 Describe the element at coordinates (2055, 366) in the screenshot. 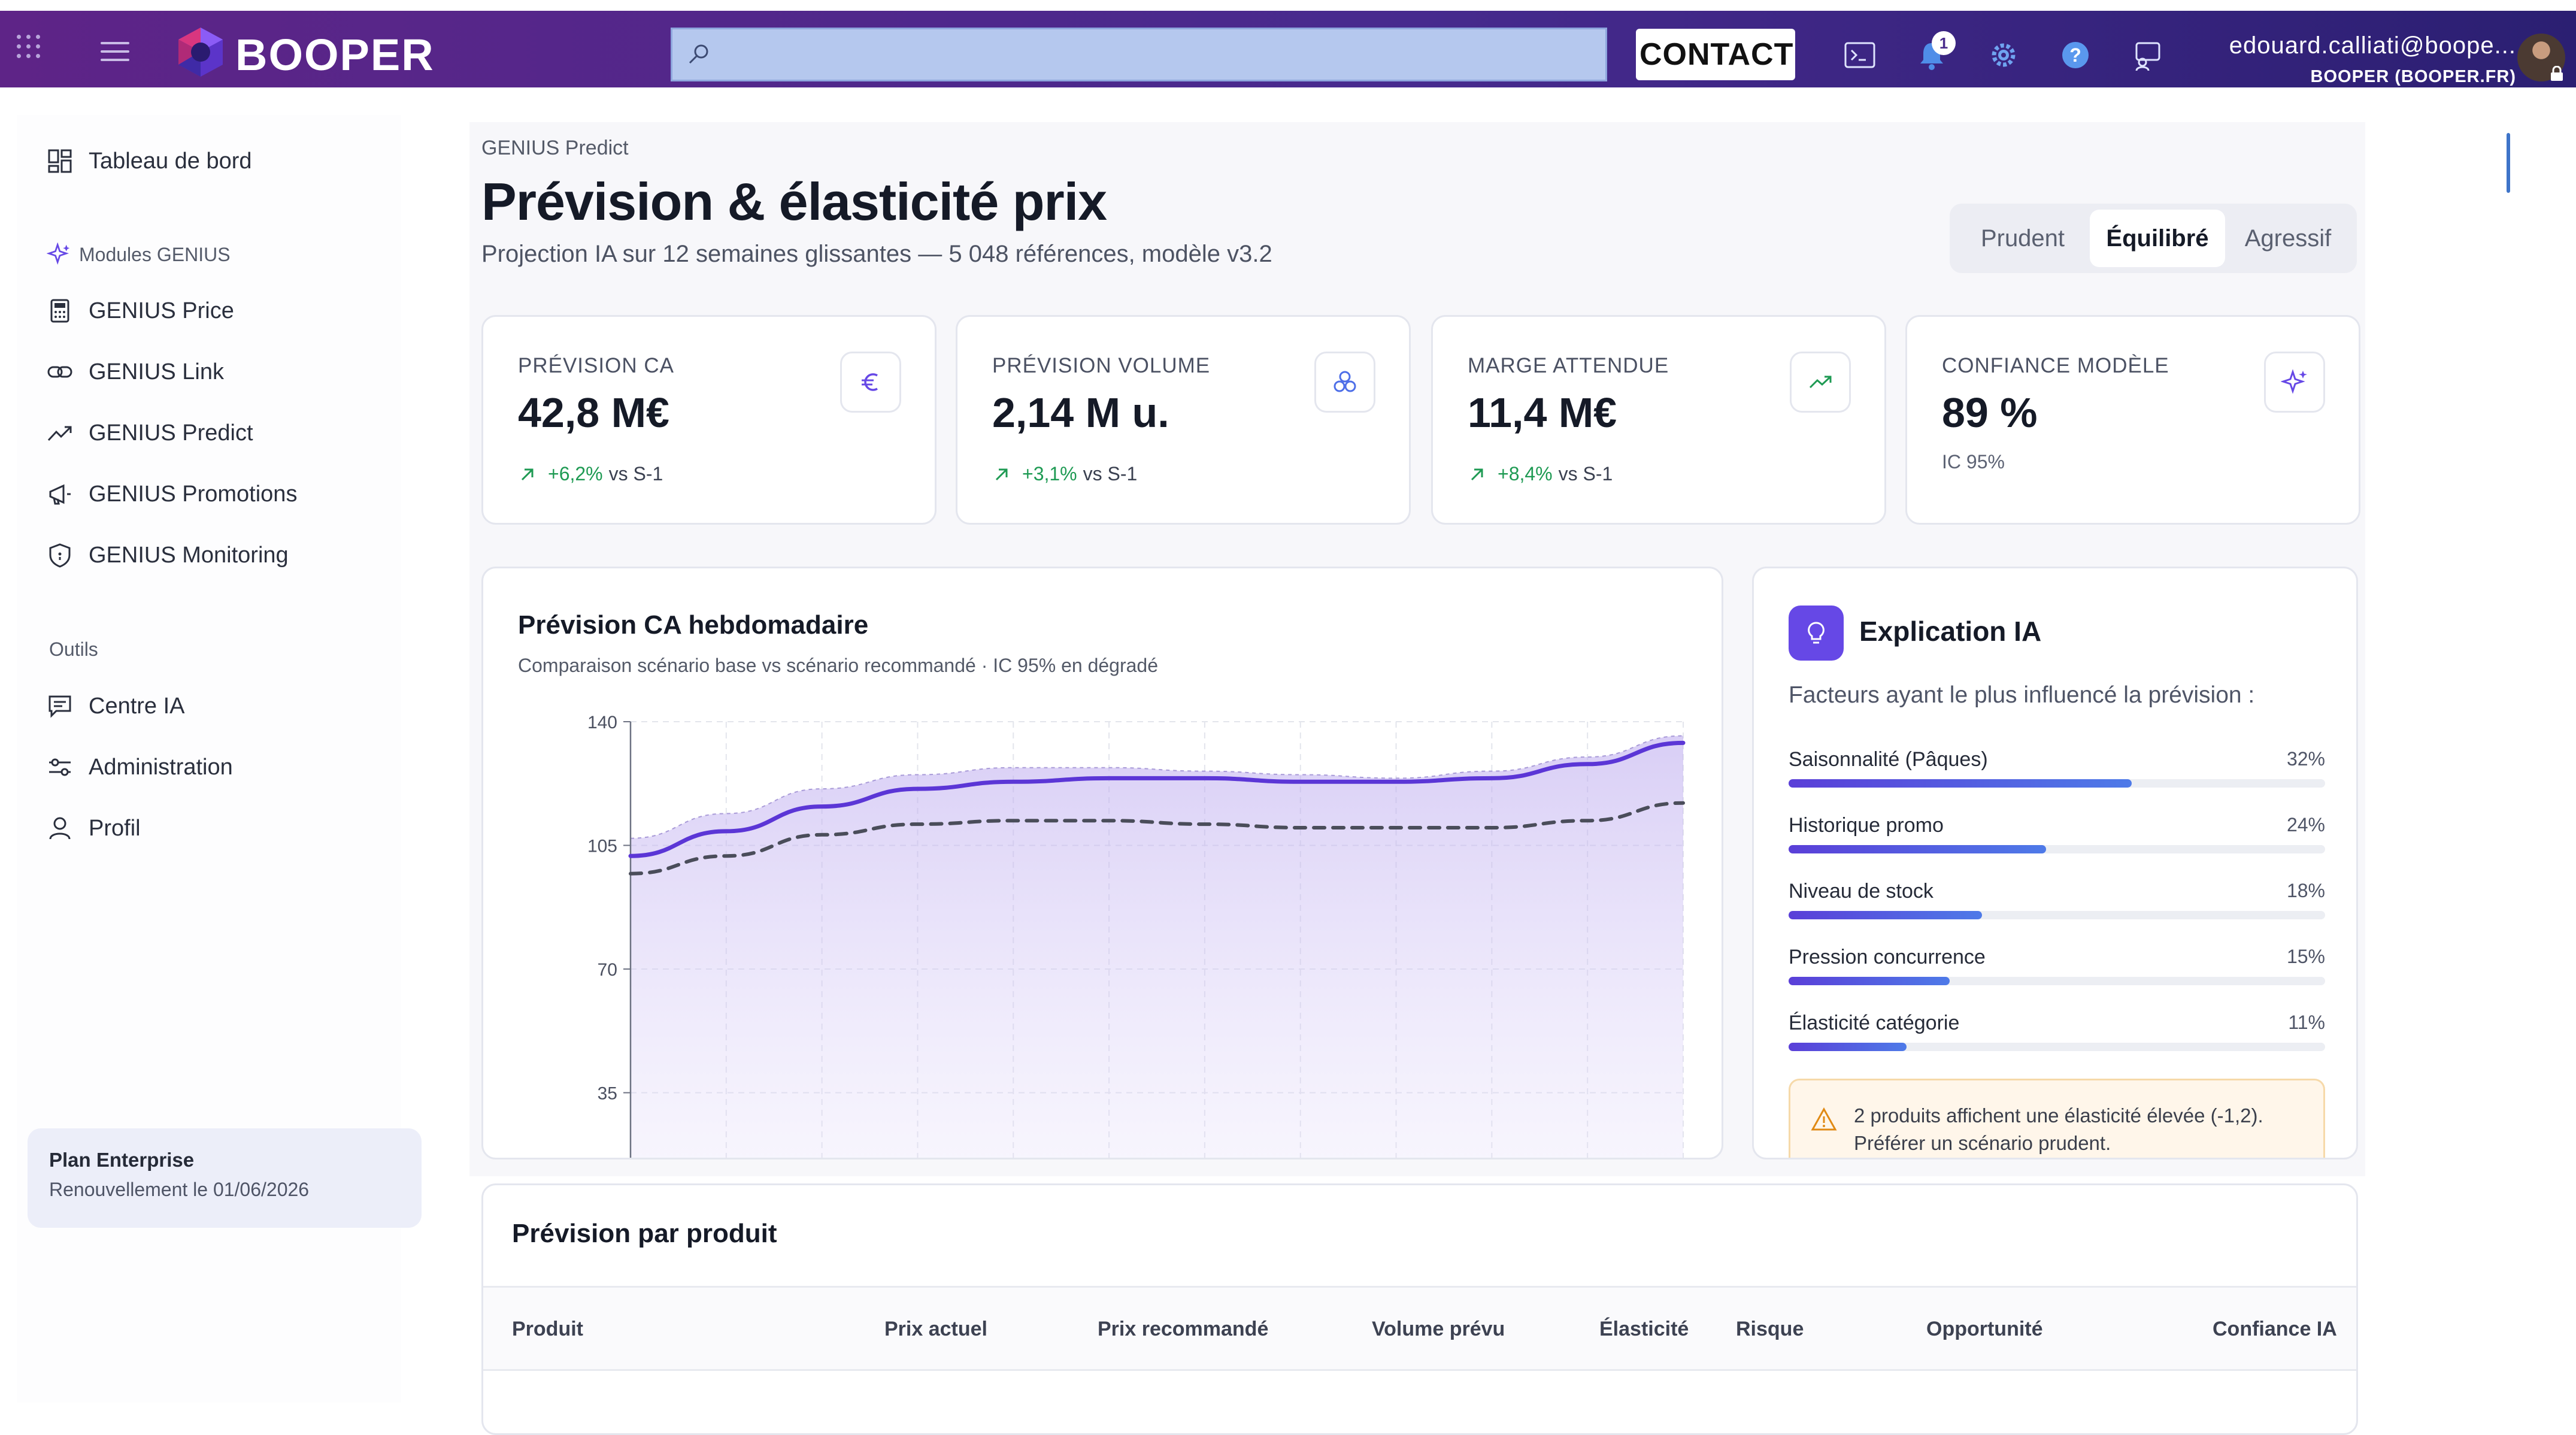

I see `kpi-label: CONFIANCE MODÈLE` at that location.